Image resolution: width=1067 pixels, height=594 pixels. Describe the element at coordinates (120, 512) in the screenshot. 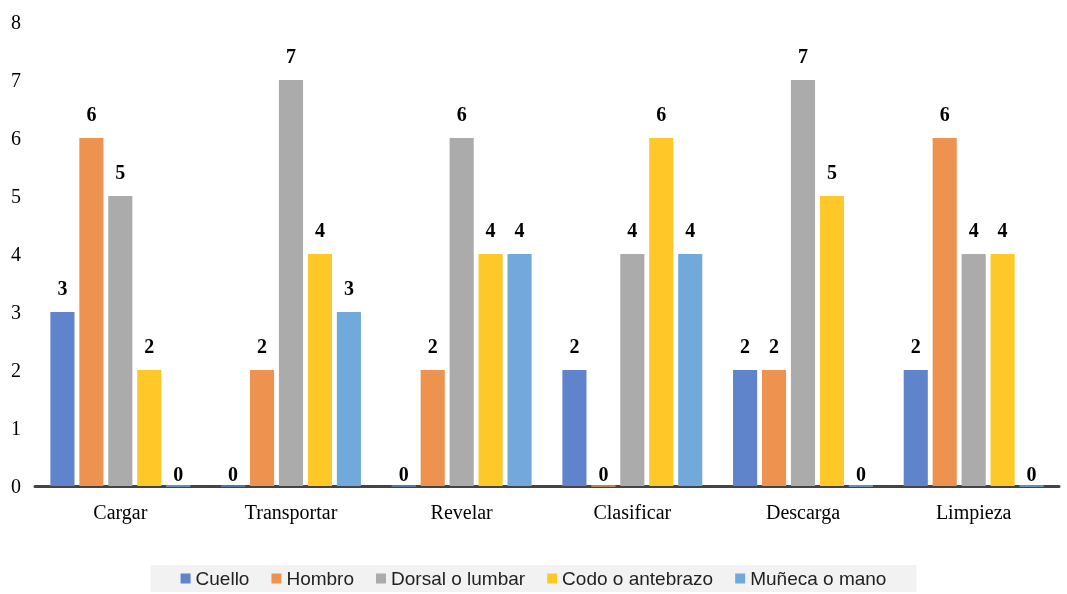

I see `x-tick-label: Cargar` at that location.